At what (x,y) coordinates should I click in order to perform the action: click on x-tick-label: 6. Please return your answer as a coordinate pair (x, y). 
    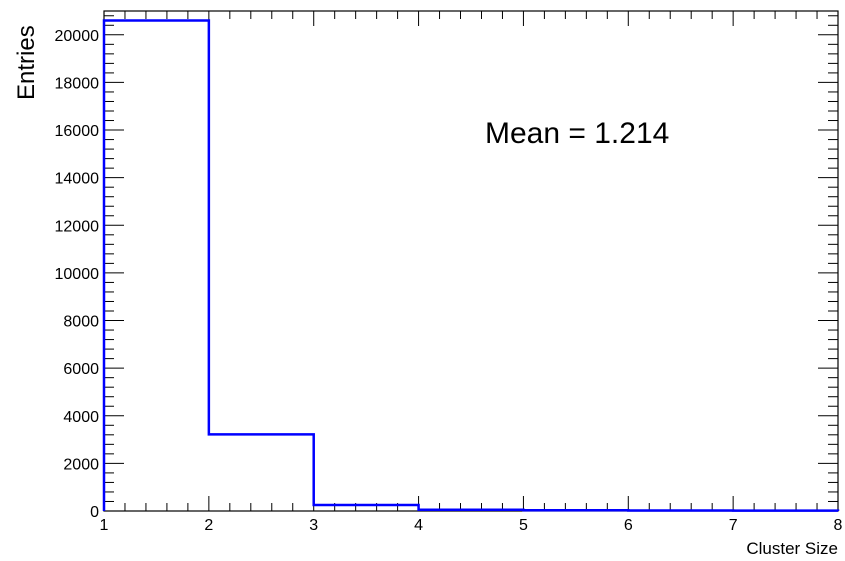
    Looking at the image, I should click on (628, 525).